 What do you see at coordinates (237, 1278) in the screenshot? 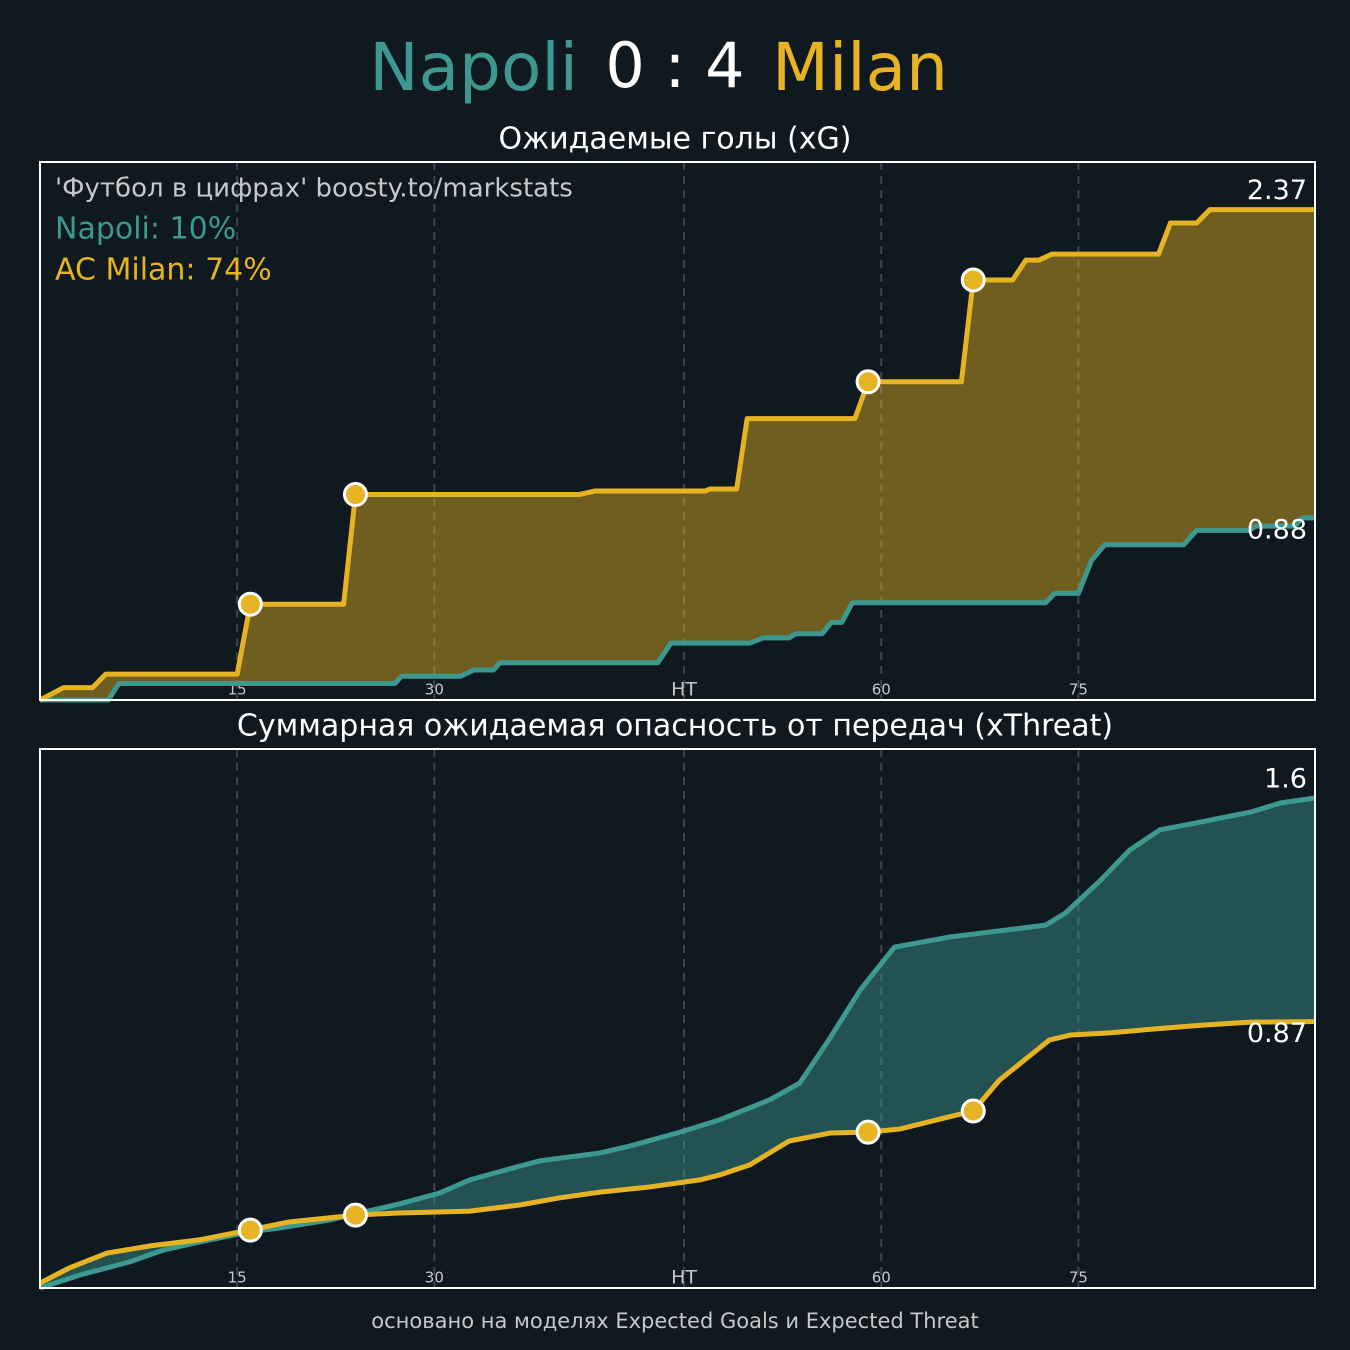
I see `x-tick-label: 15` at bounding box center [237, 1278].